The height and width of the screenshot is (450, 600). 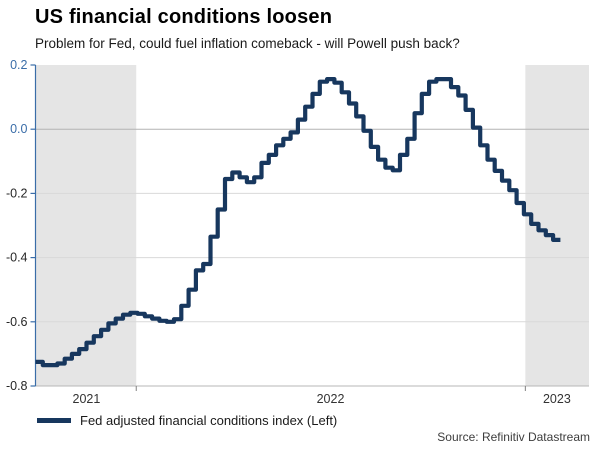 I want to click on x-axis-labels: 2021 2022 2023, so click(x=322, y=396).